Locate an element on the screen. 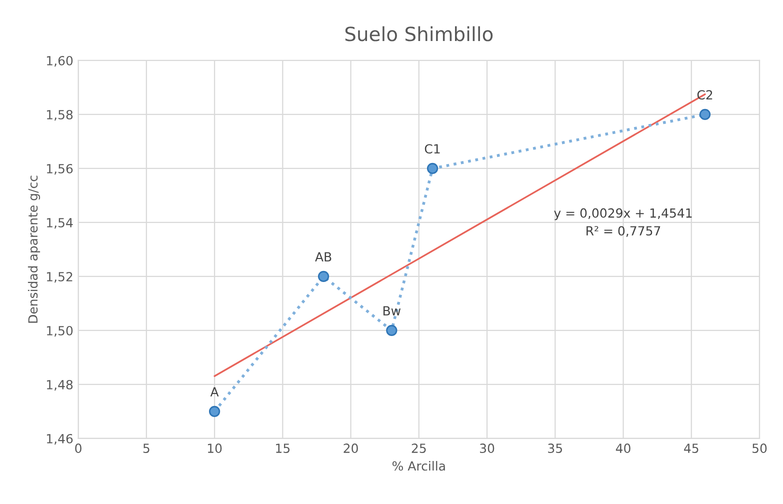 This screenshot has width=783, height=504. annotation: AB is located at coordinates (323, 257).